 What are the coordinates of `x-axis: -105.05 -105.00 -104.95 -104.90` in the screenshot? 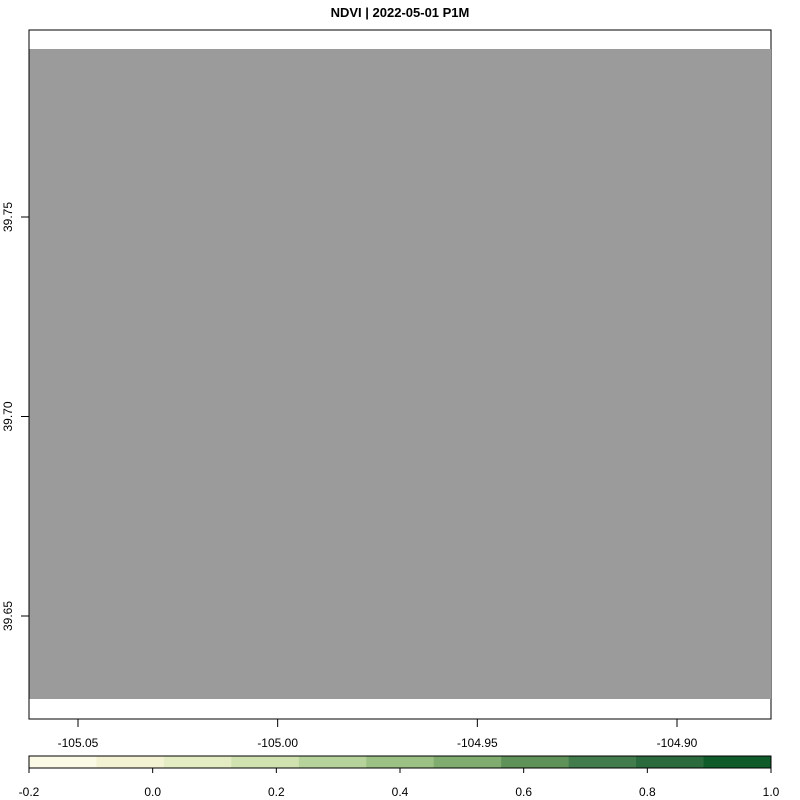 It's located at (378, 734).